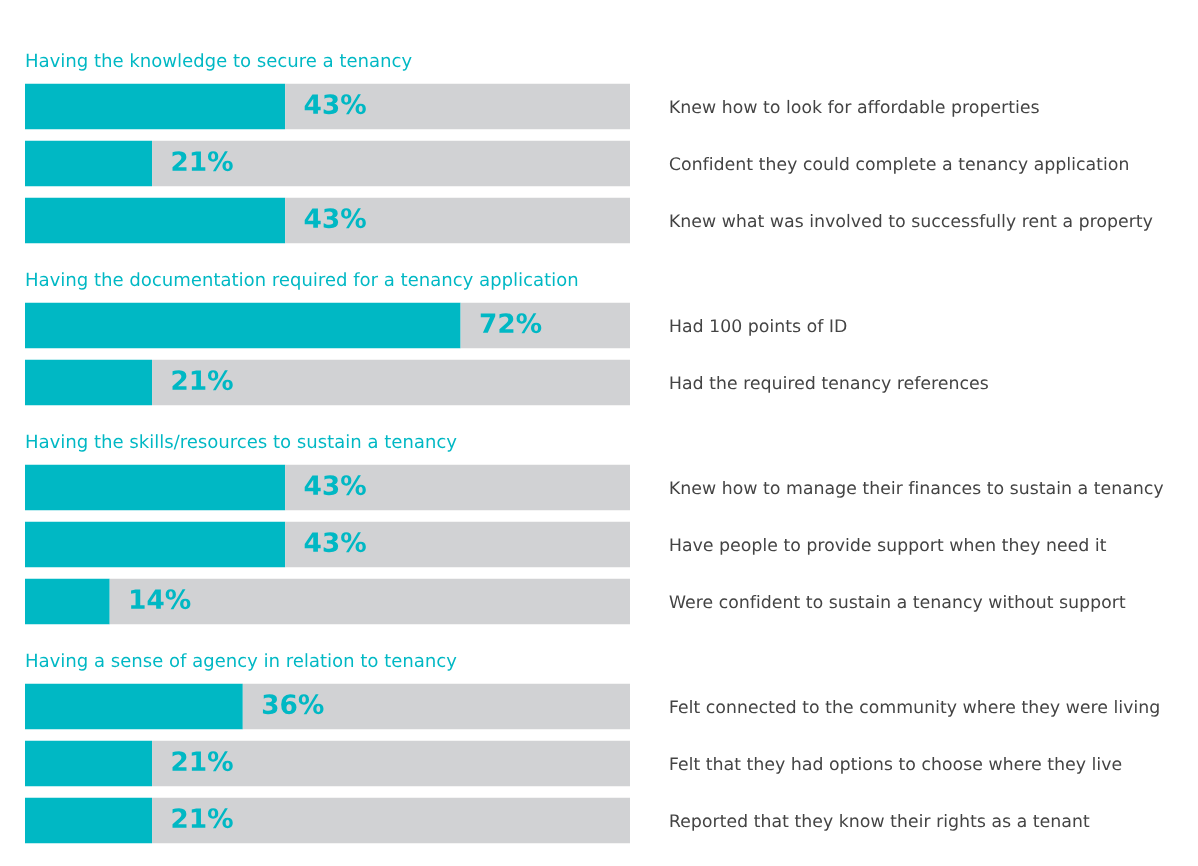 The width and height of the screenshot is (1198, 866). I want to click on y-tick-label: Knew how to look for affordable properties, so click(854, 108).